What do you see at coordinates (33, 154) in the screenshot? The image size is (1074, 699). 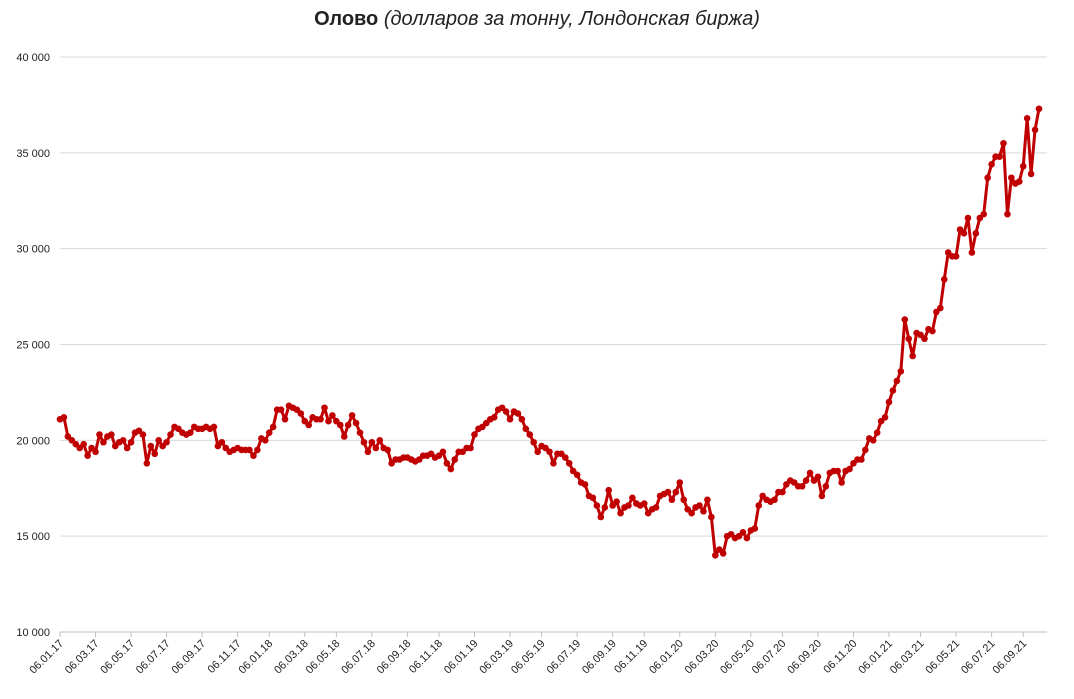 I see `y-tick-label: 35 000` at bounding box center [33, 154].